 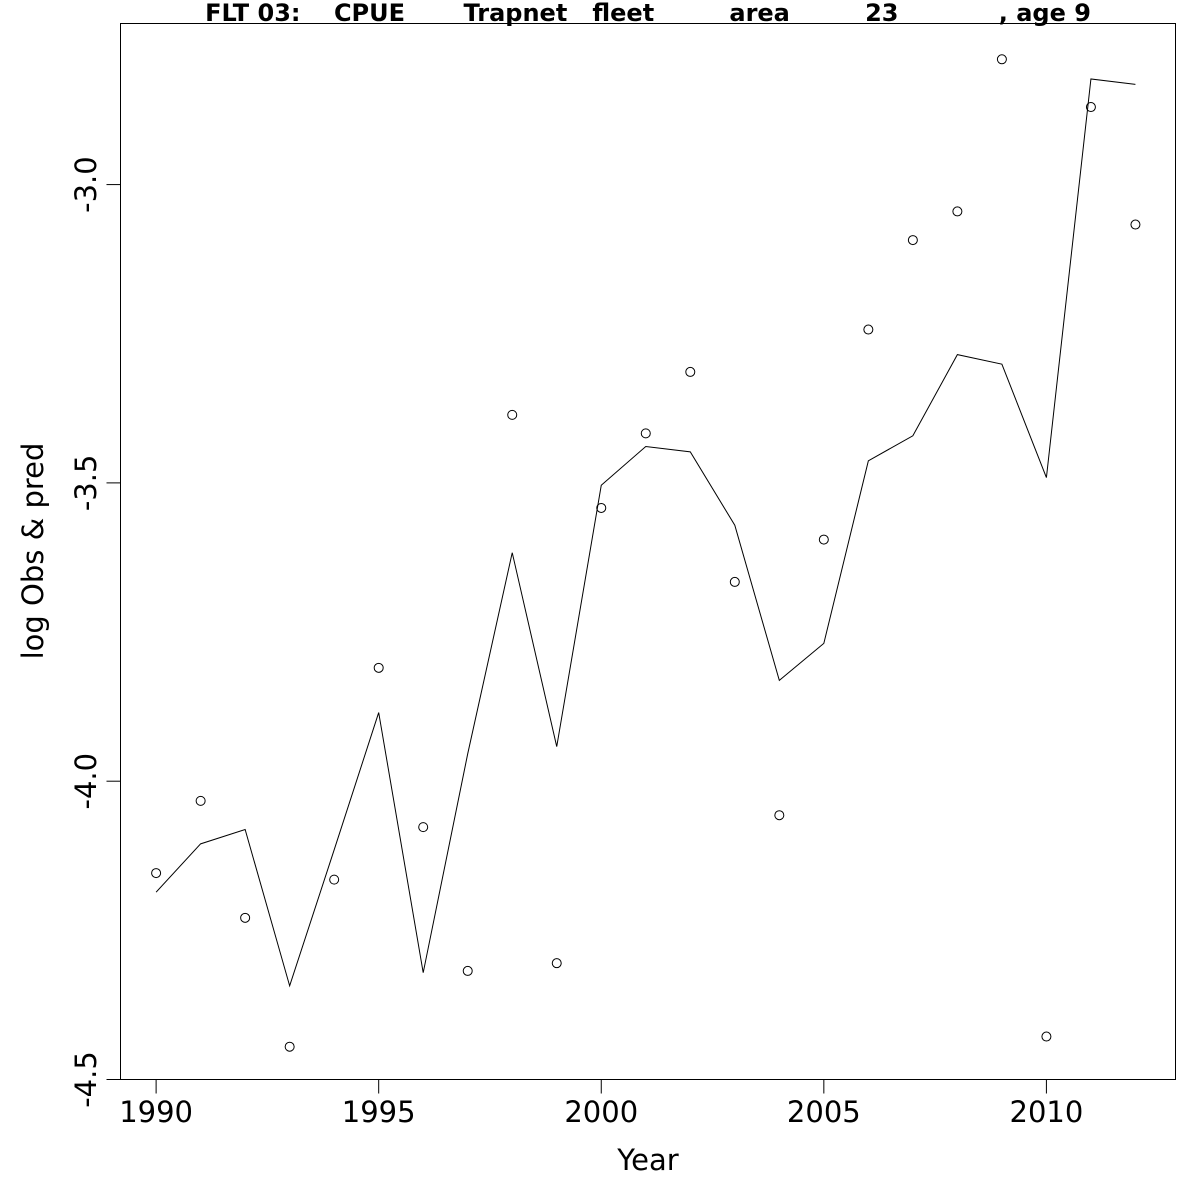 I want to click on y-tick-label: -3.5, so click(x=86, y=483).